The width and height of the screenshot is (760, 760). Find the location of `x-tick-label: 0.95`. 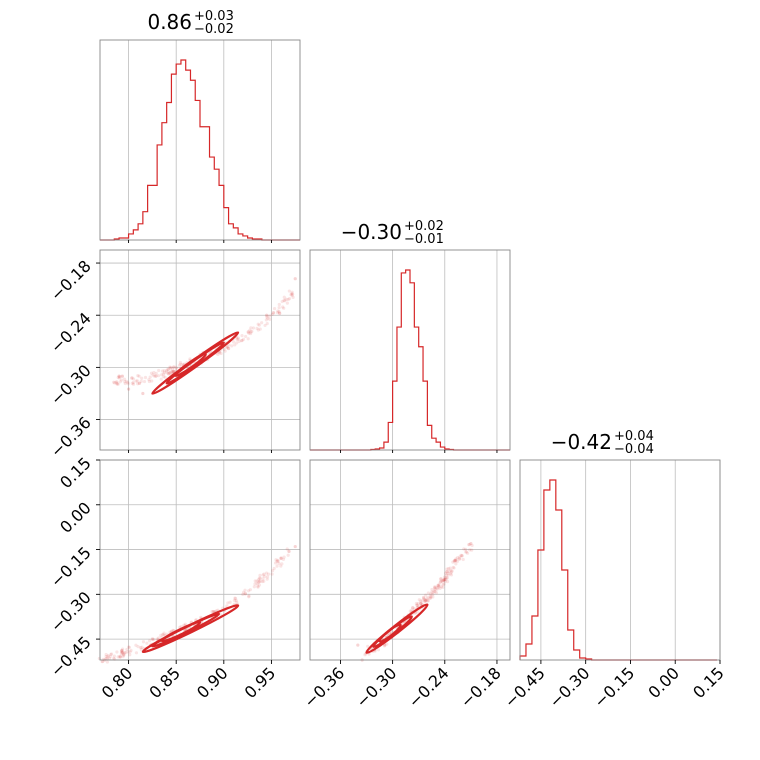

x-tick-label: 0.95 is located at coordinates (260, 682).